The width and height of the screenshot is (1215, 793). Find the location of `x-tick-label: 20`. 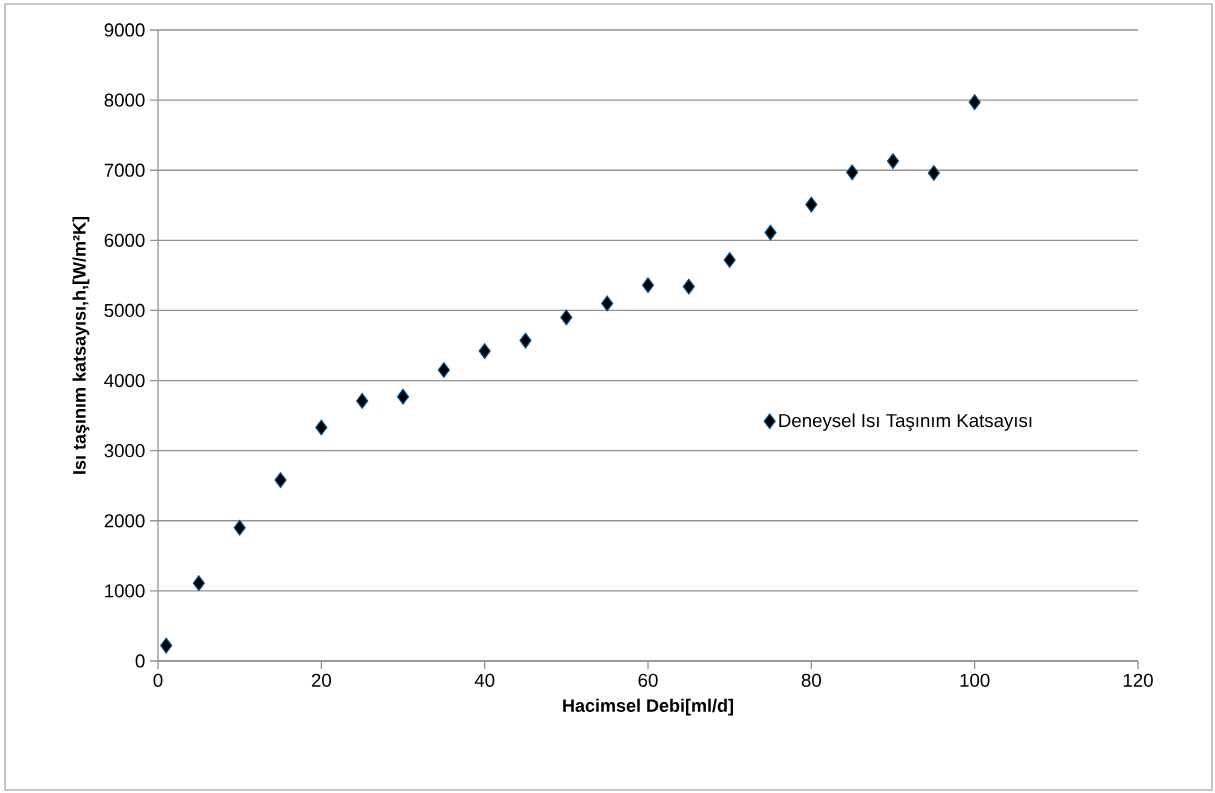

x-tick-label: 20 is located at coordinates (321, 680).